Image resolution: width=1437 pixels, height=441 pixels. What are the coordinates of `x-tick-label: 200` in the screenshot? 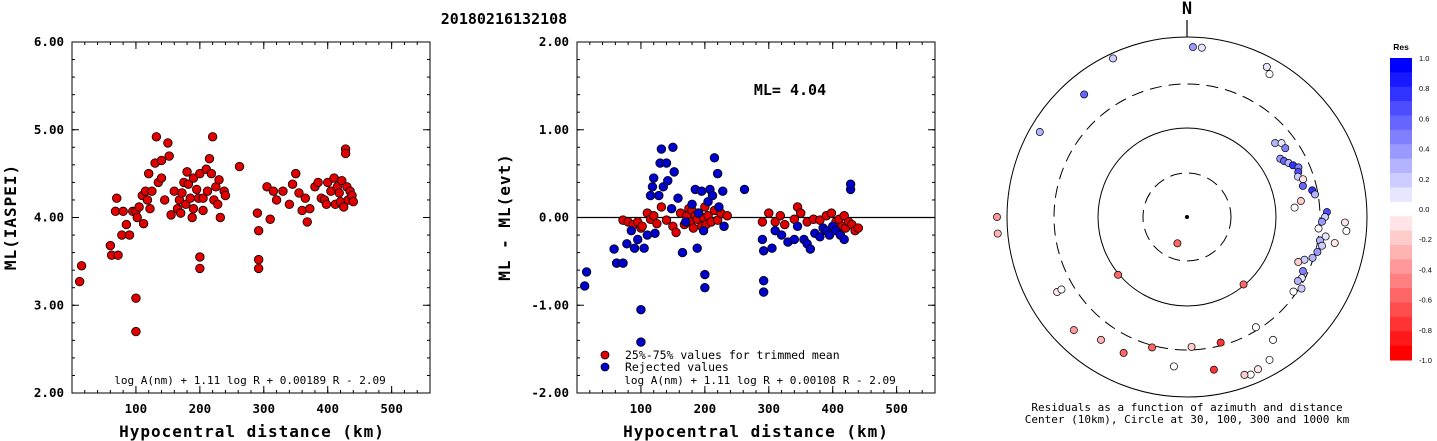 It's located at (705, 408).